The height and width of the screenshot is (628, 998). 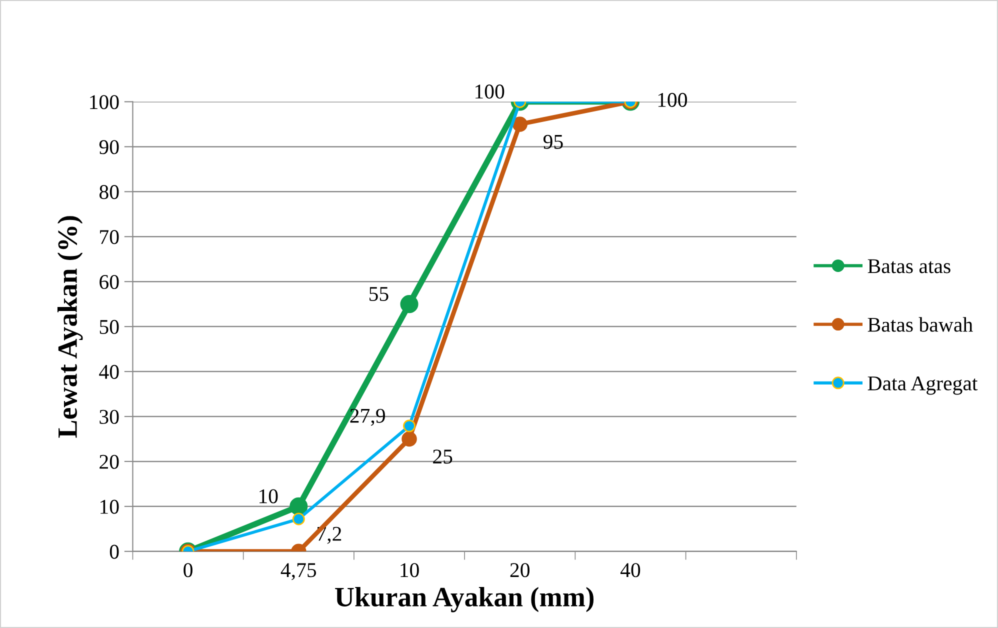 I want to click on y-tick-label: 100, so click(x=104, y=102).